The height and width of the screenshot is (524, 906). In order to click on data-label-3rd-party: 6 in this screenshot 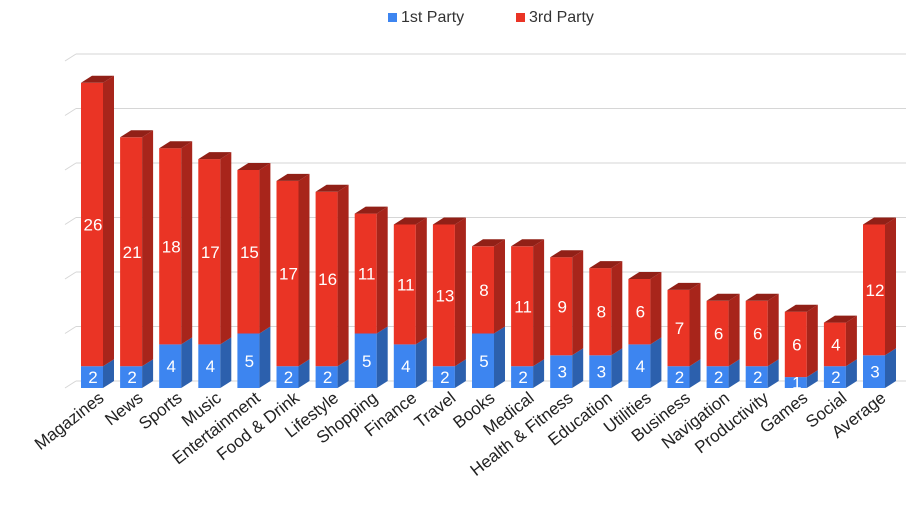, I will do `click(757, 334)`.